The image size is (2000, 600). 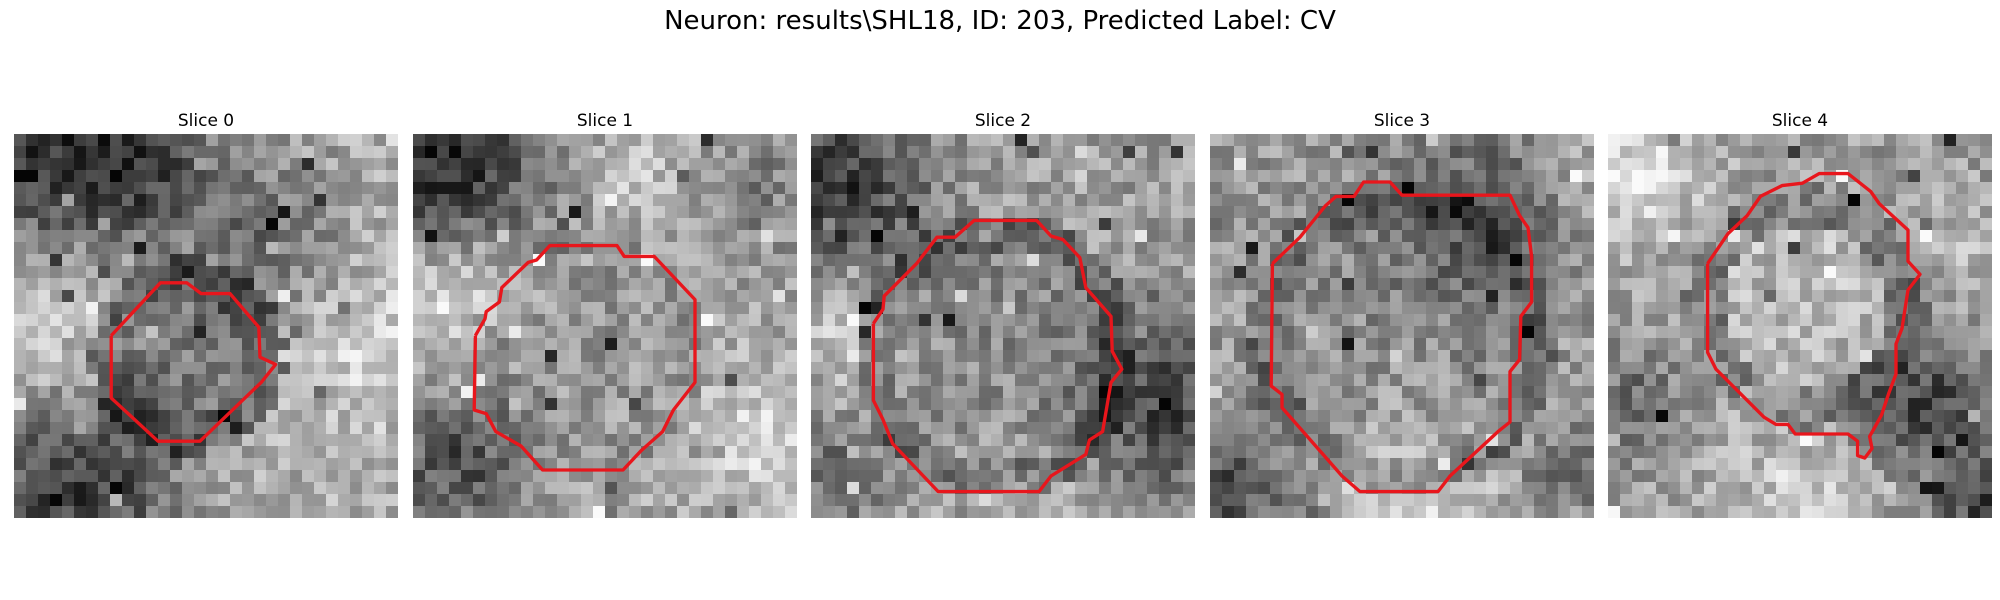 I want to click on slice-3-title: Slice 3, so click(x=1402, y=121).